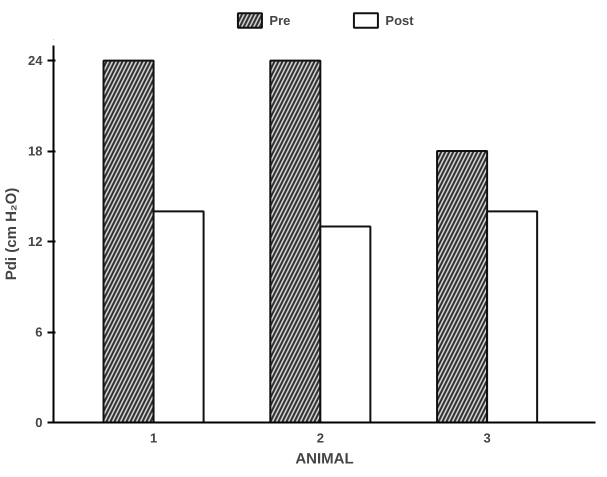  Describe the element at coordinates (35, 242) in the screenshot. I see `y-tick-label: 12` at that location.